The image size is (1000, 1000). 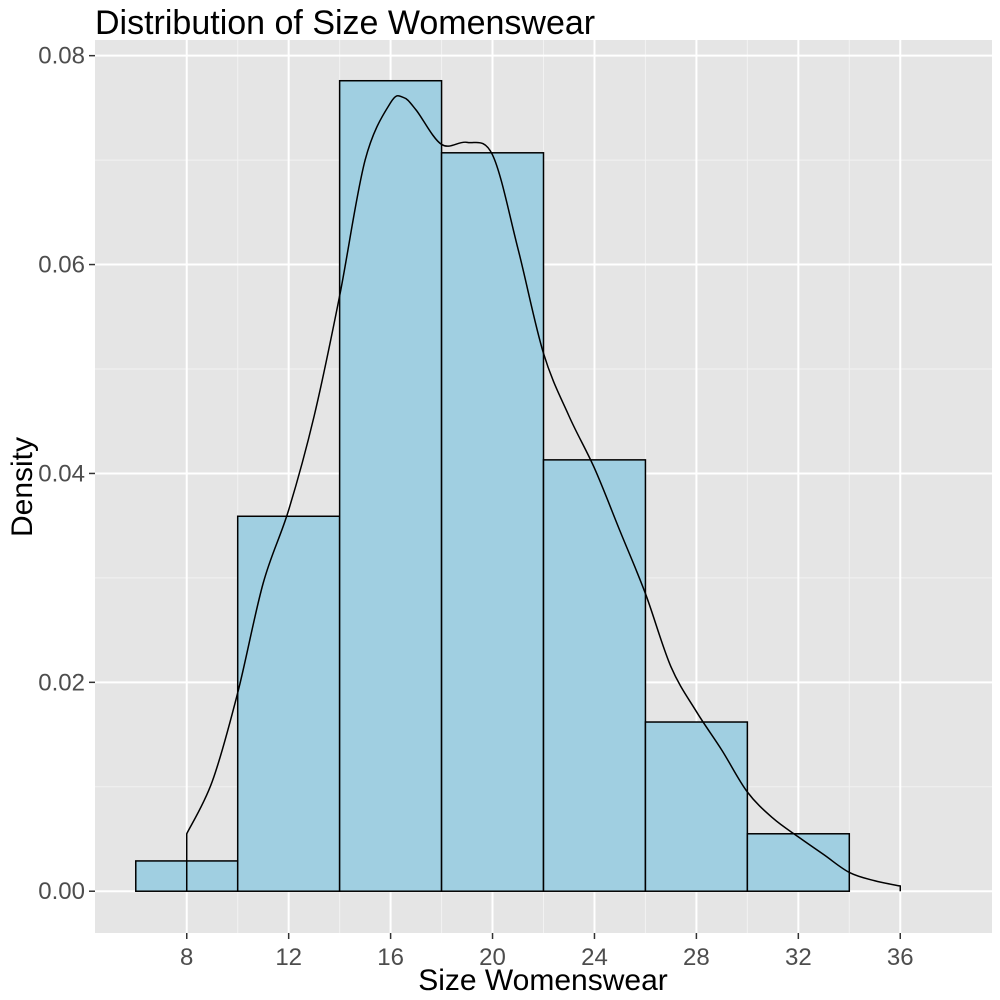 What do you see at coordinates (61, 682) in the screenshot?
I see `y-tick-label: 0.02` at bounding box center [61, 682].